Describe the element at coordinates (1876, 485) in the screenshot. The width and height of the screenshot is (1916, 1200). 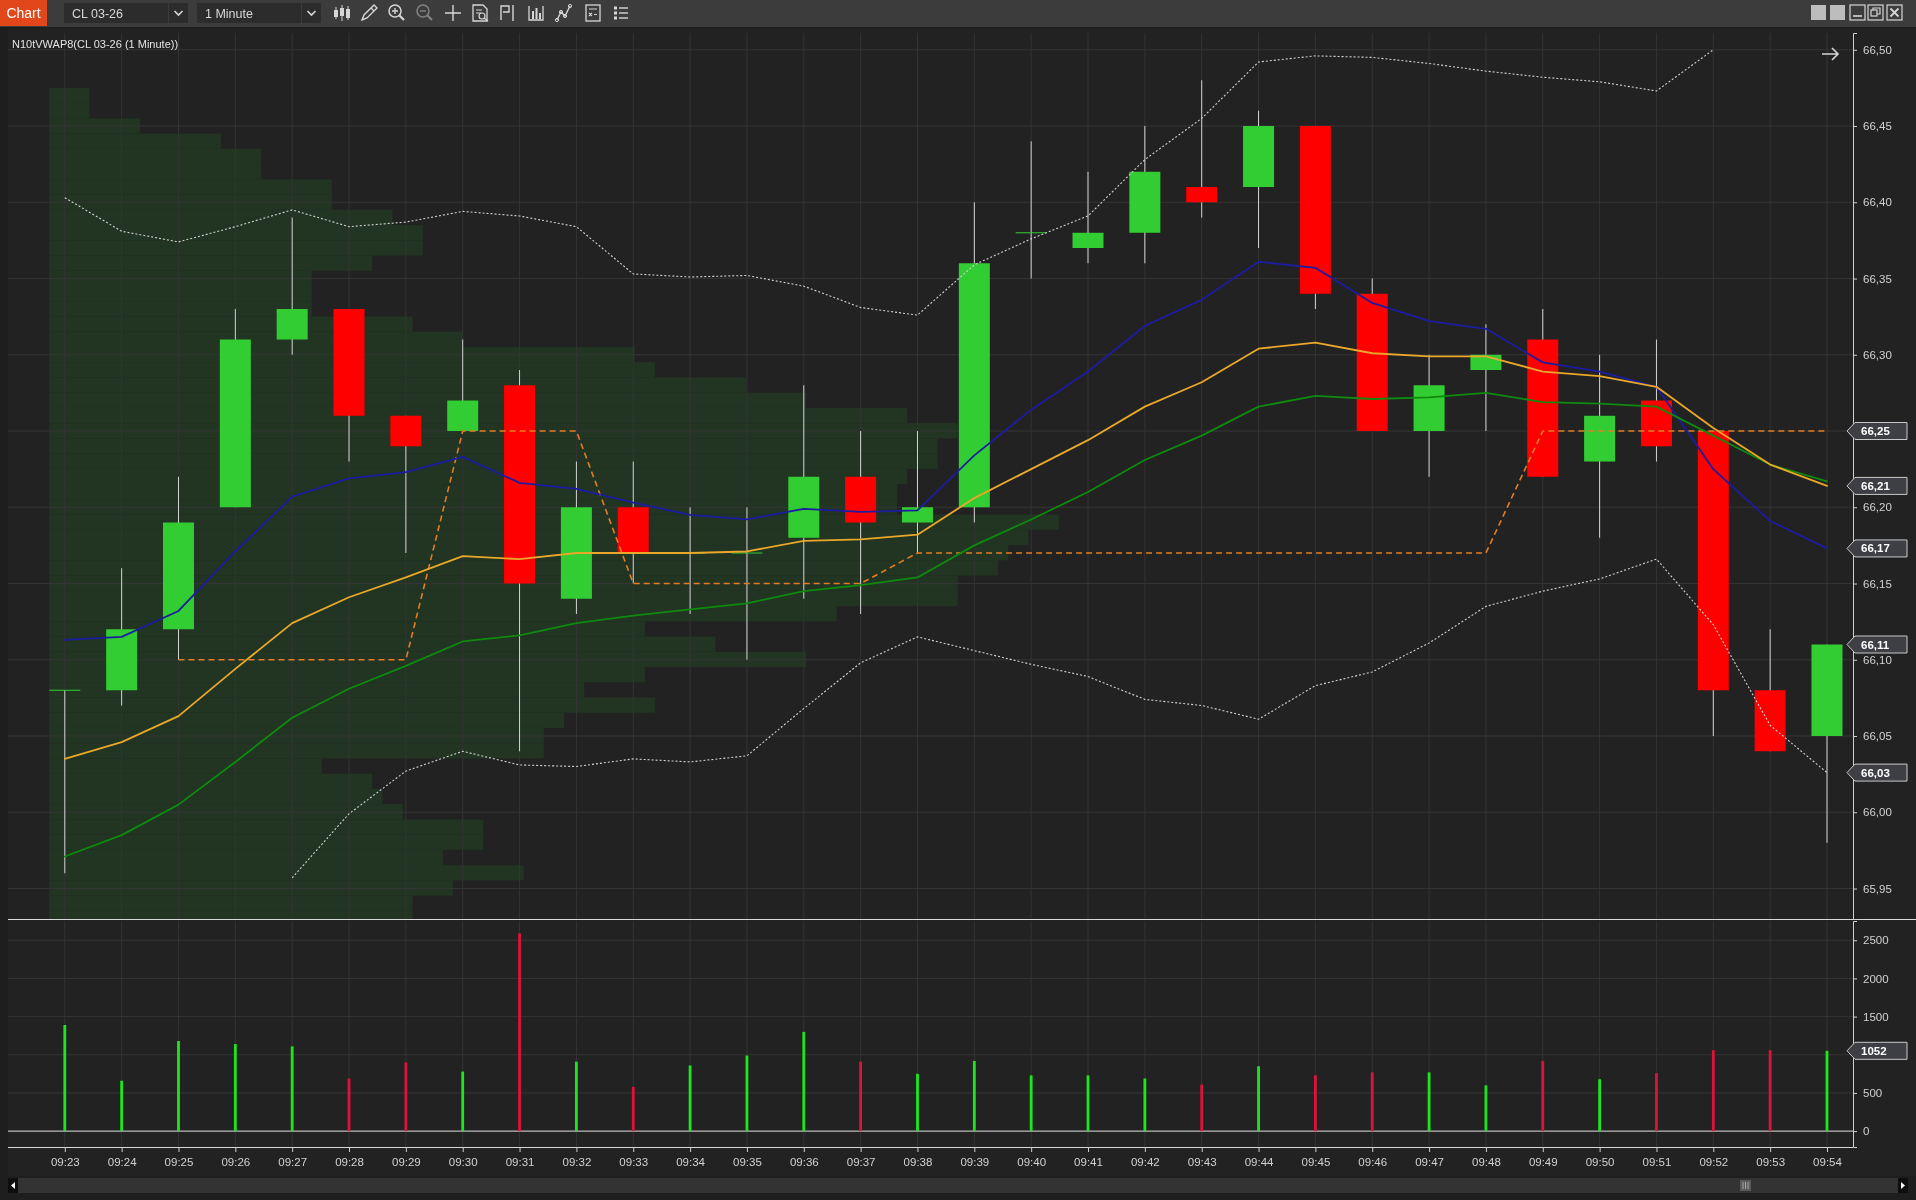
I see `annotation: 66,21` at that location.